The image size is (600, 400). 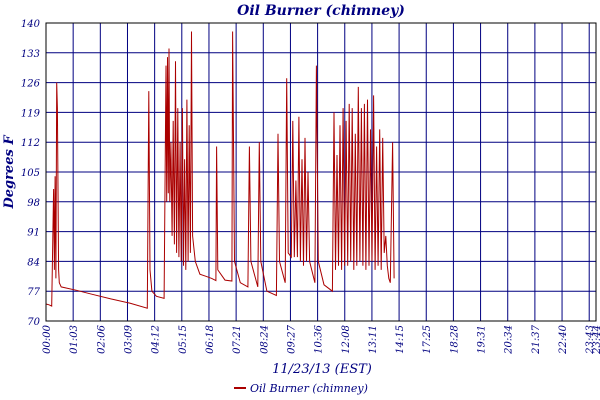 I want to click on y-tick-label: 105, so click(x=30, y=173).